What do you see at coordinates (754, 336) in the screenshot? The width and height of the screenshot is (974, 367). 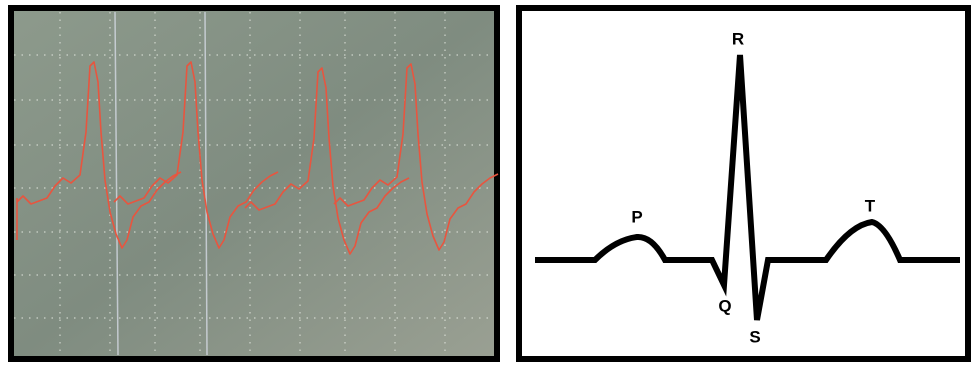 I see `wave-label: S` at bounding box center [754, 336].